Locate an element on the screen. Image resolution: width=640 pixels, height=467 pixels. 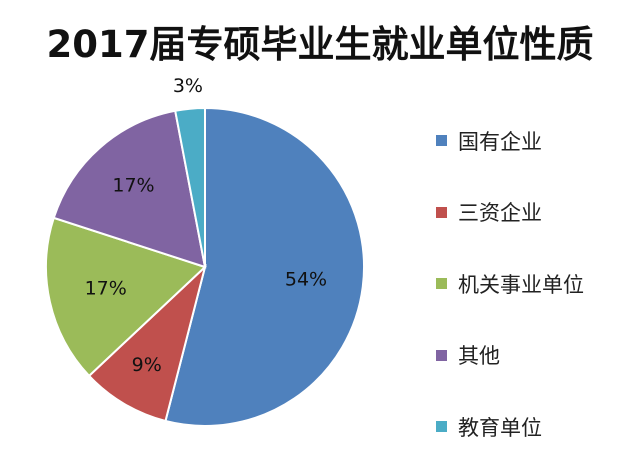
legend-label: 三资企业 is located at coordinates (500, 213).